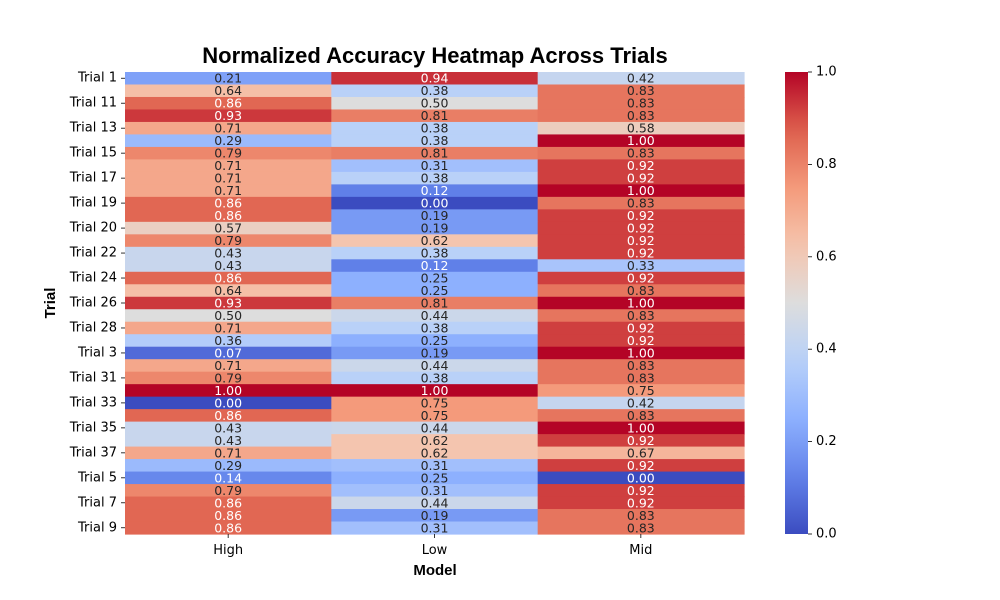 This screenshot has width=1000, height=600. Describe the element at coordinates (228, 140) in the screenshot. I see `cell-value-label: 0.29` at that location.